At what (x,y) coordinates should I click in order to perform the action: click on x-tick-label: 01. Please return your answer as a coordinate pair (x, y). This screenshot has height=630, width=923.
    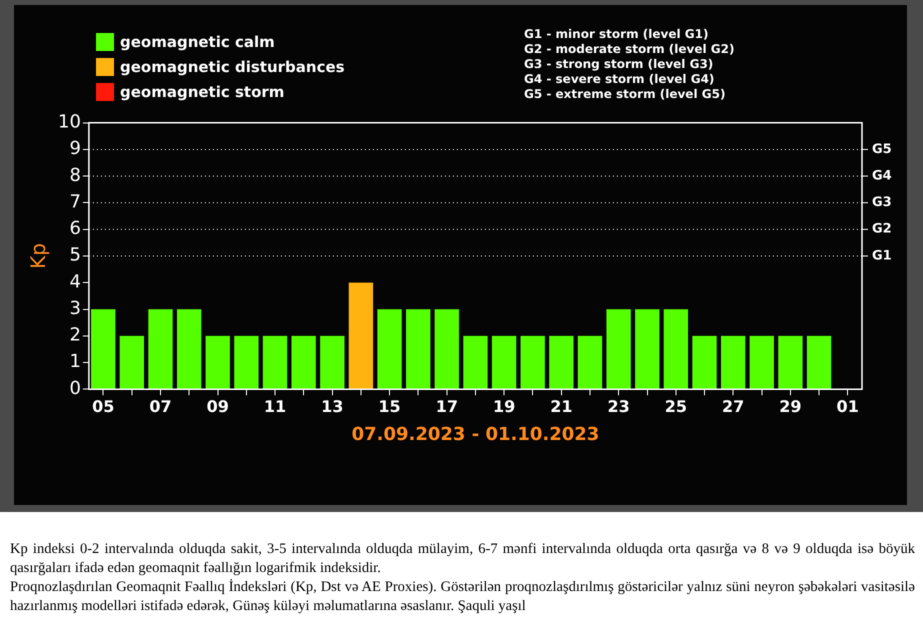
    Looking at the image, I should click on (847, 406).